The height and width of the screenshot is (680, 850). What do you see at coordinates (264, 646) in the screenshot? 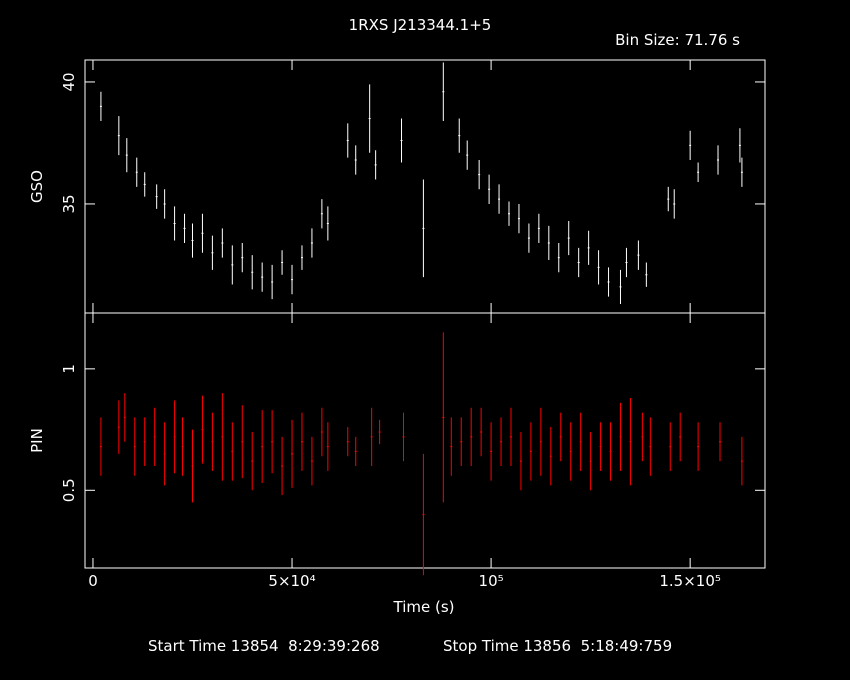
I see `start-time: Start Time 13854 8:29:39:268` at bounding box center [264, 646].